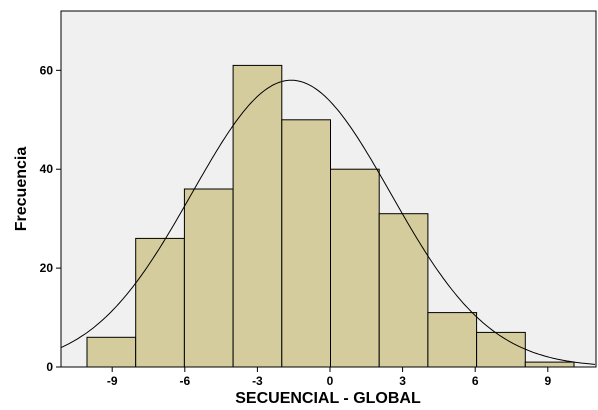  What do you see at coordinates (47, 70) in the screenshot?
I see `y-tick-label: 60` at bounding box center [47, 70].